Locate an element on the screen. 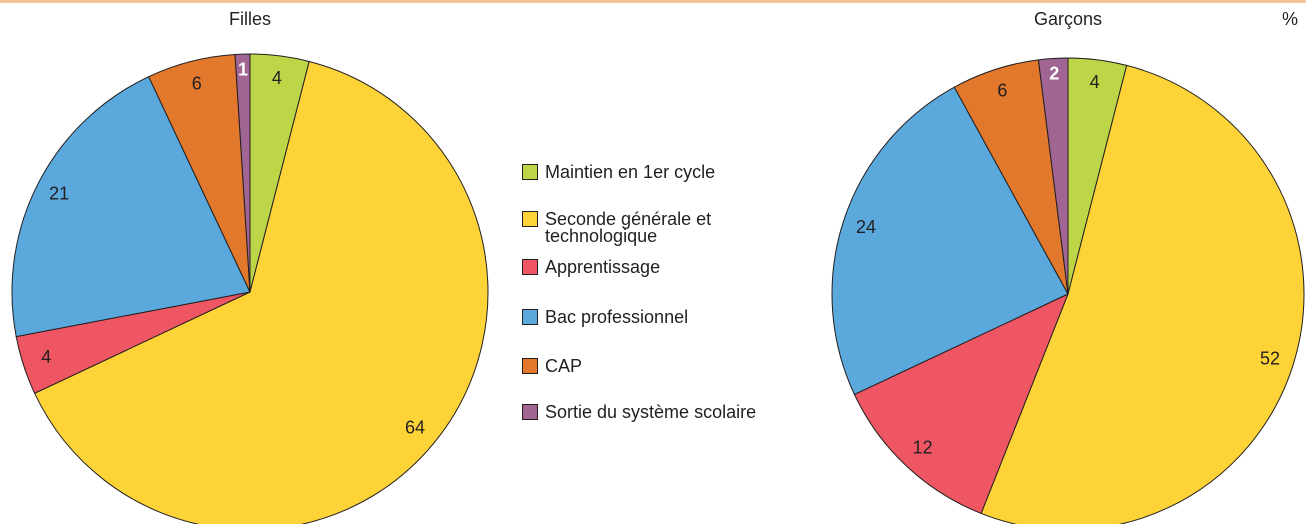 This screenshot has width=1306, height=524. legend-label: Sortie du système scolaire is located at coordinates (651, 412).